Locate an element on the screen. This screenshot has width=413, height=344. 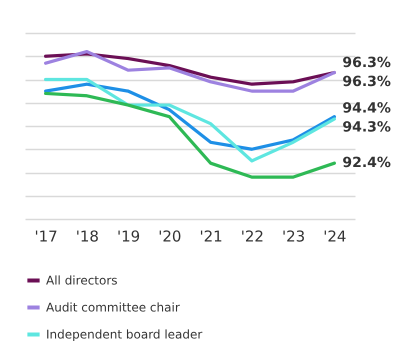
x-tick-label: '23 is located at coordinates (294, 237).